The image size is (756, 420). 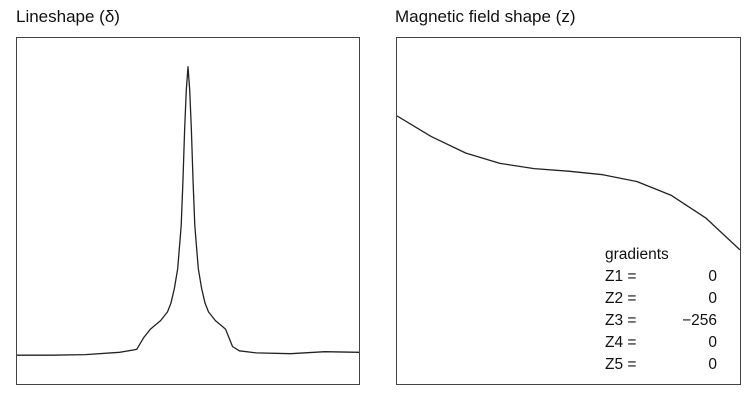 What do you see at coordinates (637, 254) in the screenshot?
I see `gradients-legend-title: gradients` at bounding box center [637, 254].